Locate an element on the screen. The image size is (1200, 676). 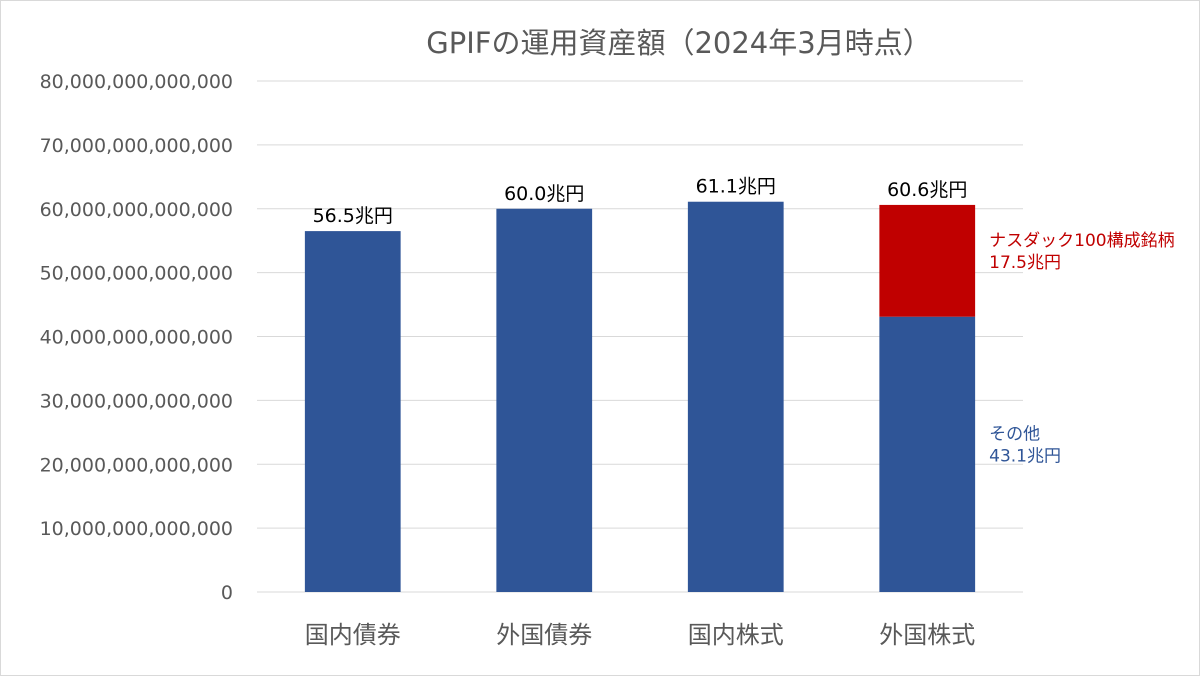
data-label: 61.1兆円 is located at coordinates (736, 187).